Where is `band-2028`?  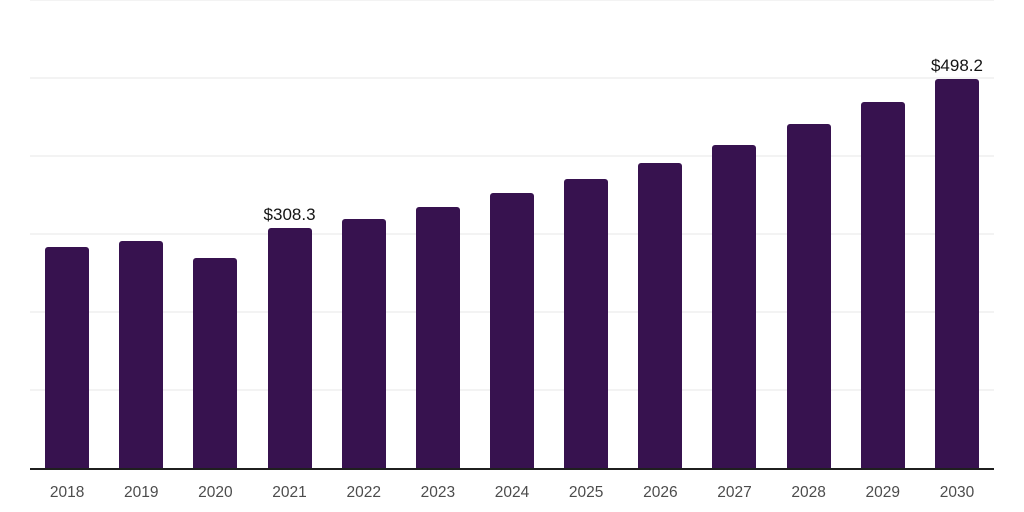
band-2028 is located at coordinates (809, 296).